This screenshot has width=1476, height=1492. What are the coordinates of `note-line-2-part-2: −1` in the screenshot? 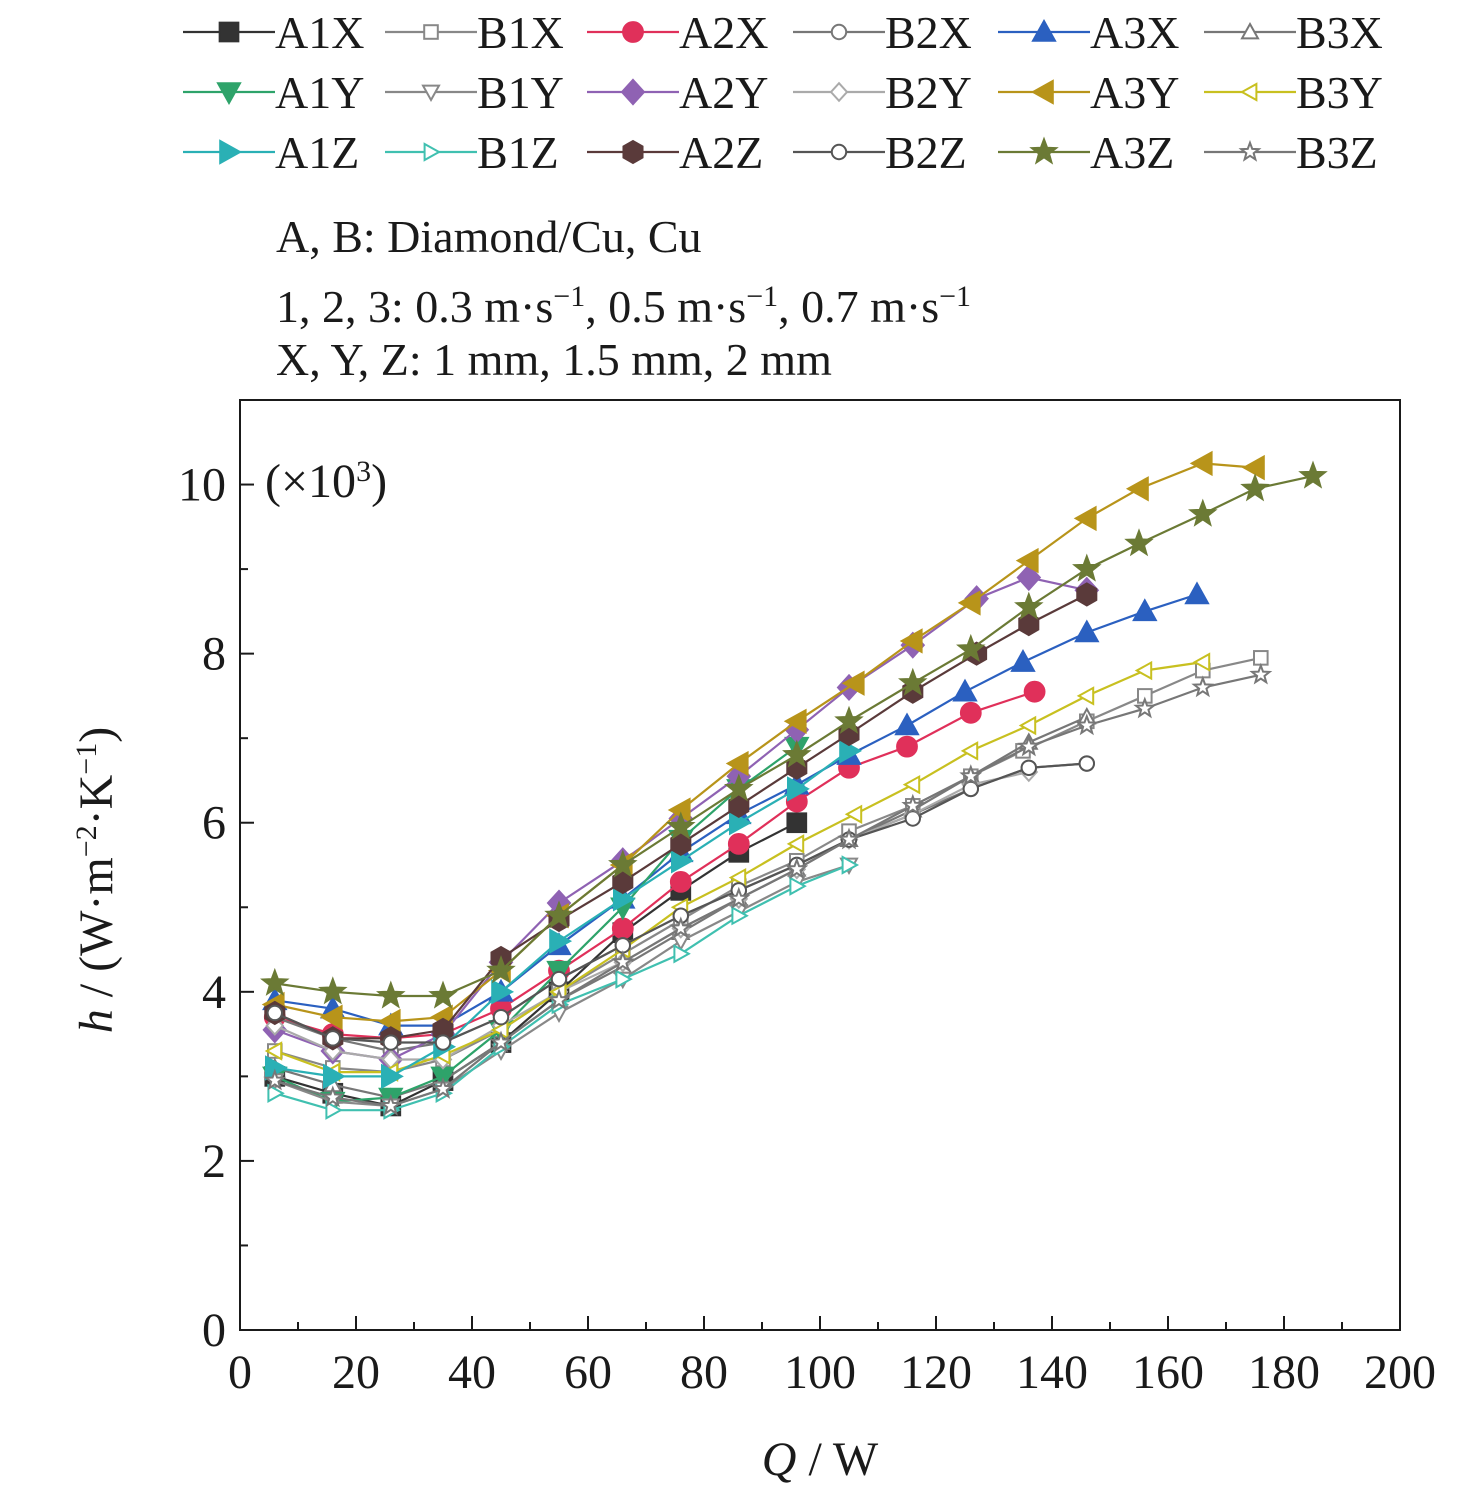 It's located at (569, 296).